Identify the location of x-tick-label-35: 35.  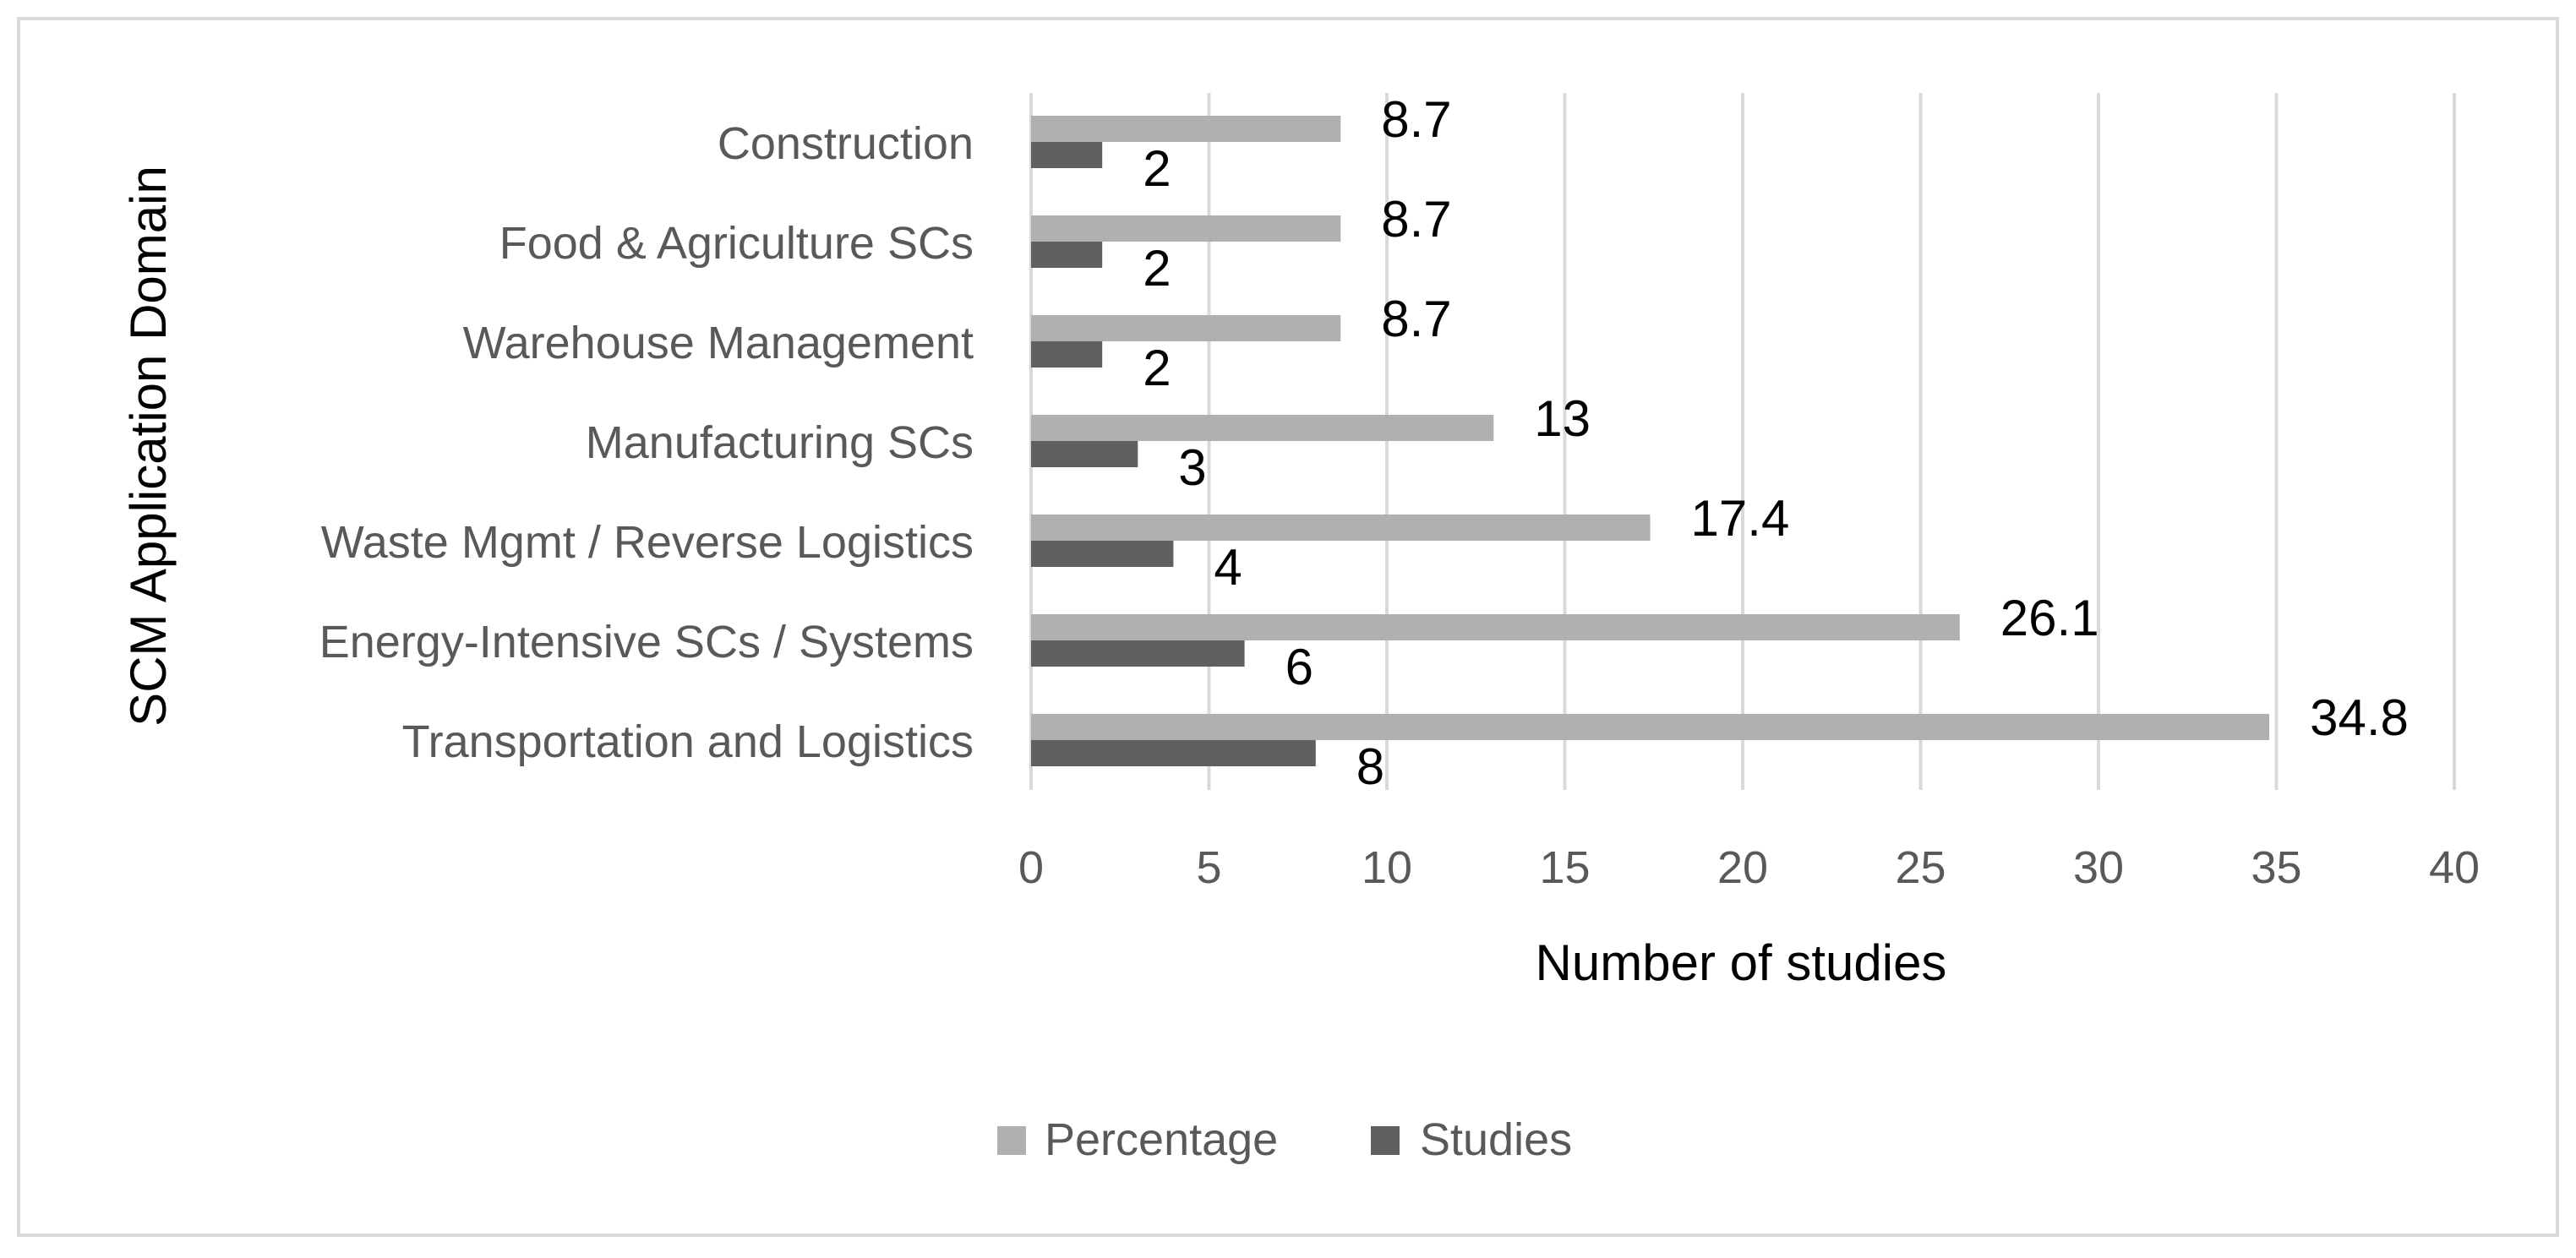
(2276, 867).